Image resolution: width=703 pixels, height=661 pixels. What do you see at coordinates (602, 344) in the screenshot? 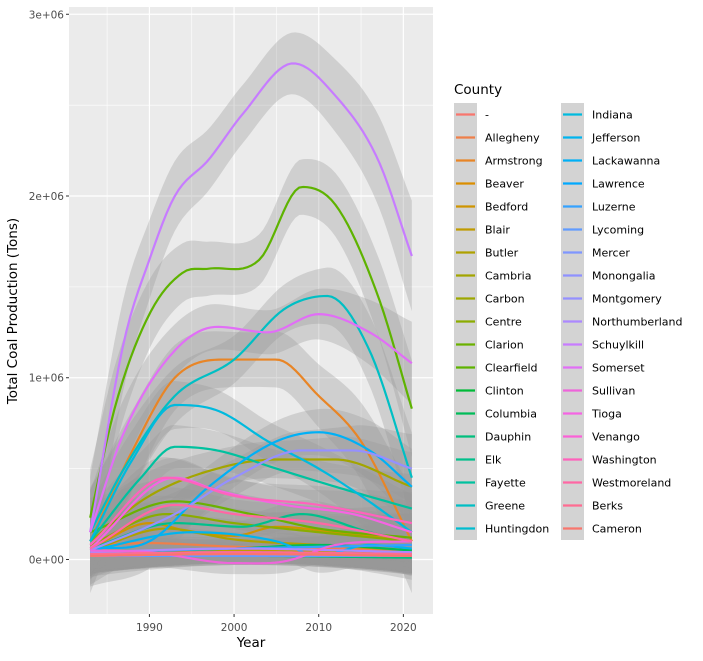
I see `legend-item: Schuylkill` at bounding box center [602, 344].